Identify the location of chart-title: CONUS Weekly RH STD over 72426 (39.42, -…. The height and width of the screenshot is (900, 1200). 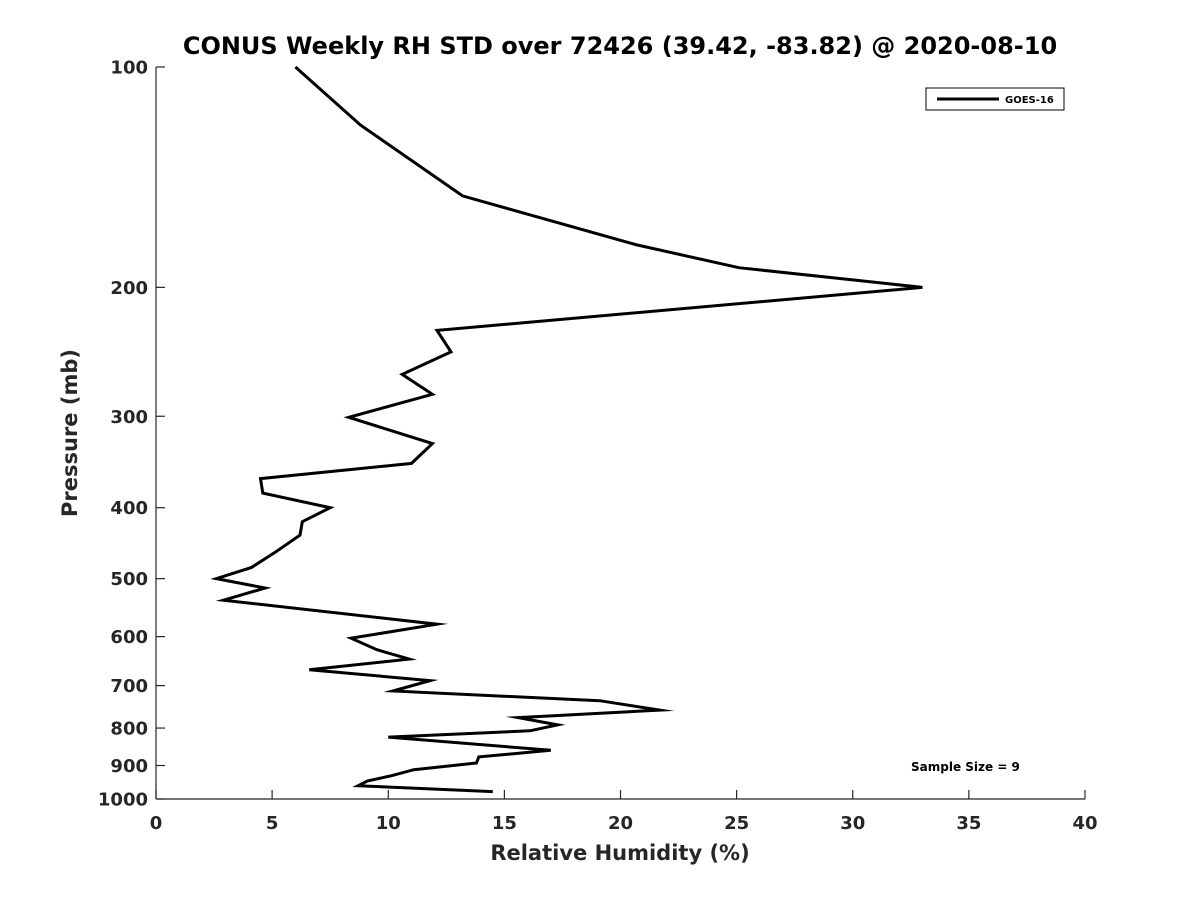
(620, 46).